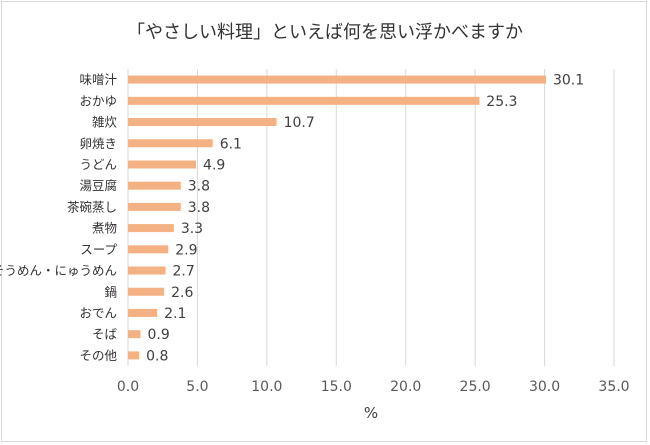 This screenshot has width=650, height=445. I want to click on data-label: 2.9, so click(186, 250).